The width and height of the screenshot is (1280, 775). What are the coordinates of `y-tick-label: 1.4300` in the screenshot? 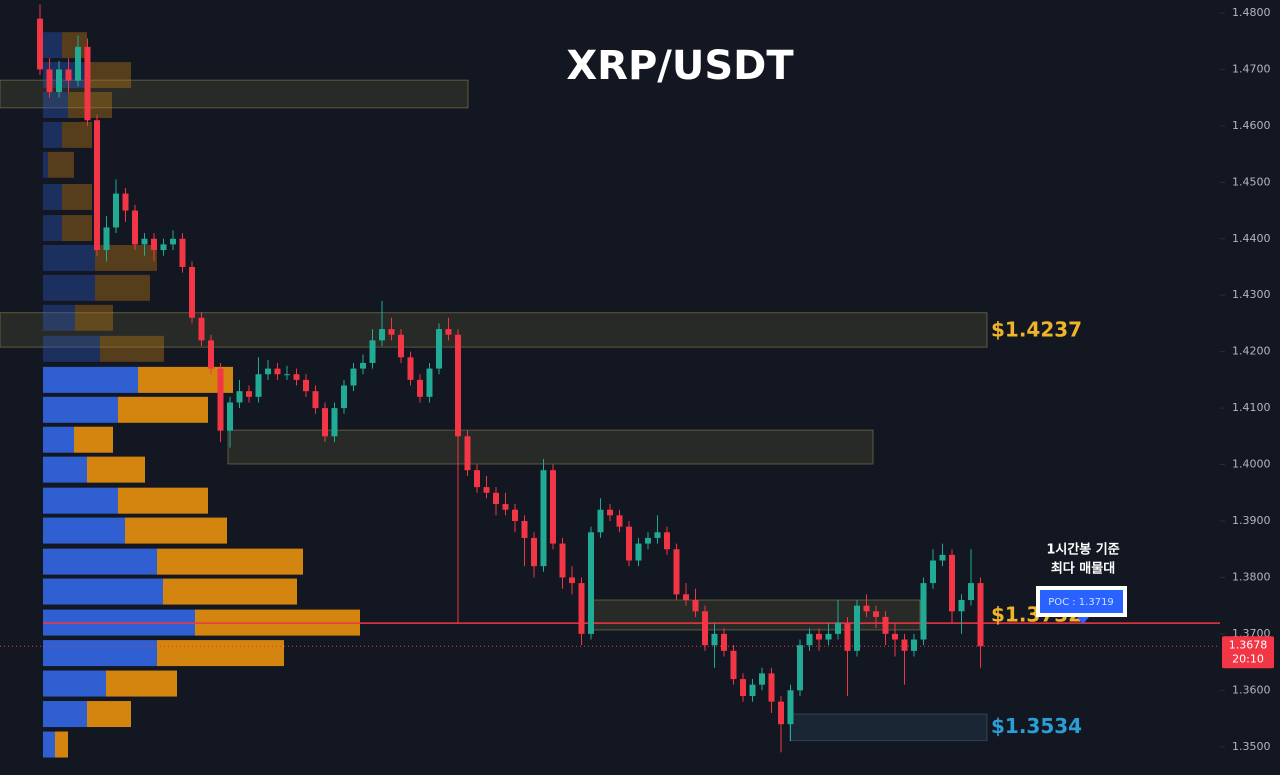 It's located at (1251, 294).